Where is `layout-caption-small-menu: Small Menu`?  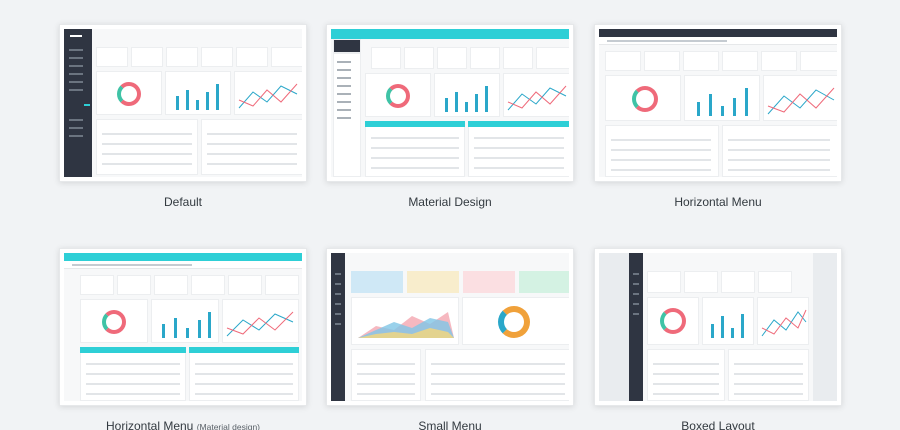 layout-caption-small-menu: Small Menu is located at coordinates (450, 424).